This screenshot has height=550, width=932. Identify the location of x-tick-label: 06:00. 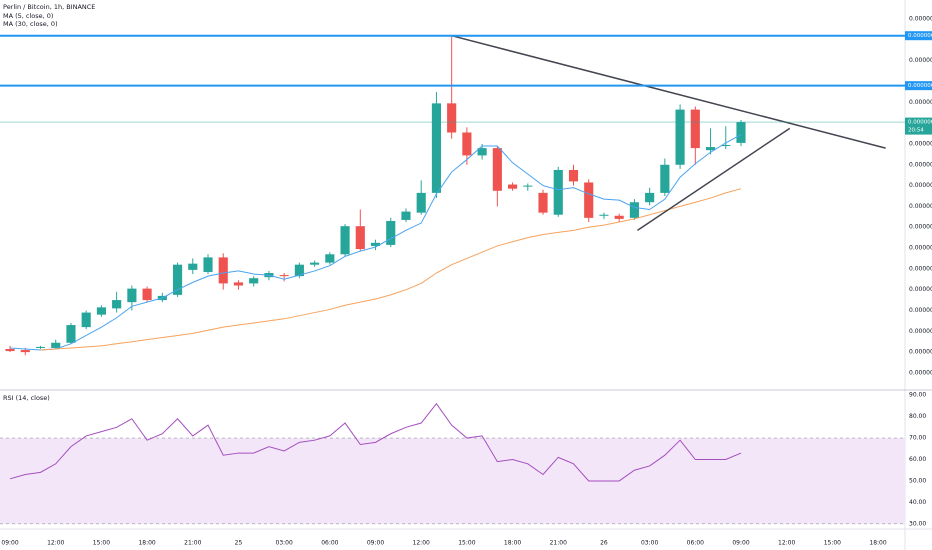
(695, 543).